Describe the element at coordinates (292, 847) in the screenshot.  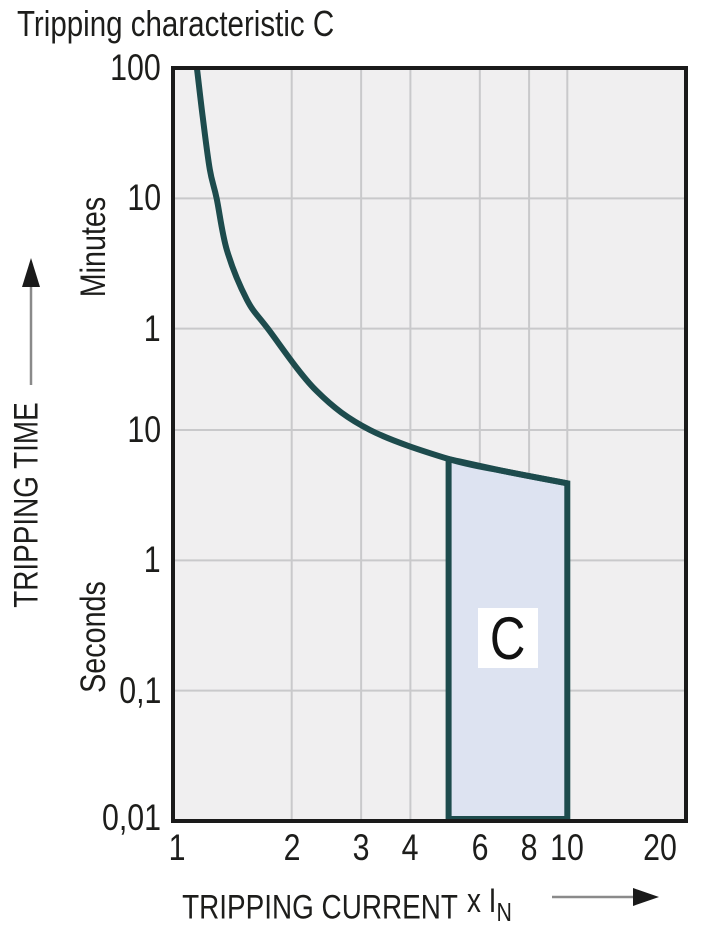
I see `x-tick-label-2: 2` at that location.